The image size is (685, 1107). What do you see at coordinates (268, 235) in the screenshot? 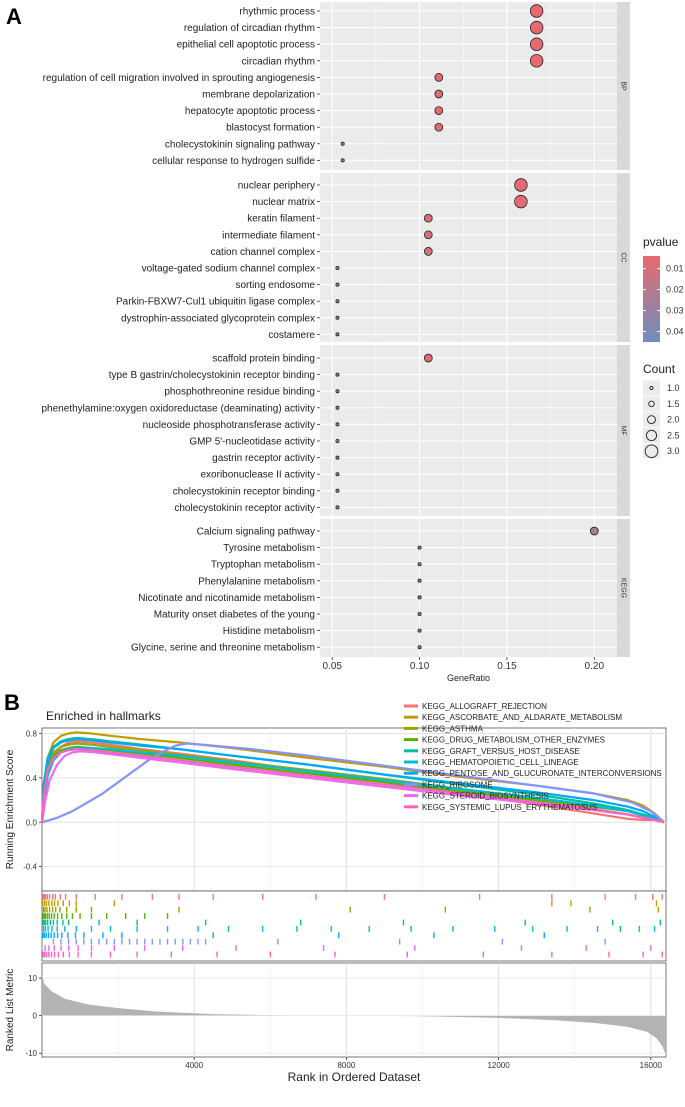
I see `term-label: intermediate filament` at bounding box center [268, 235].